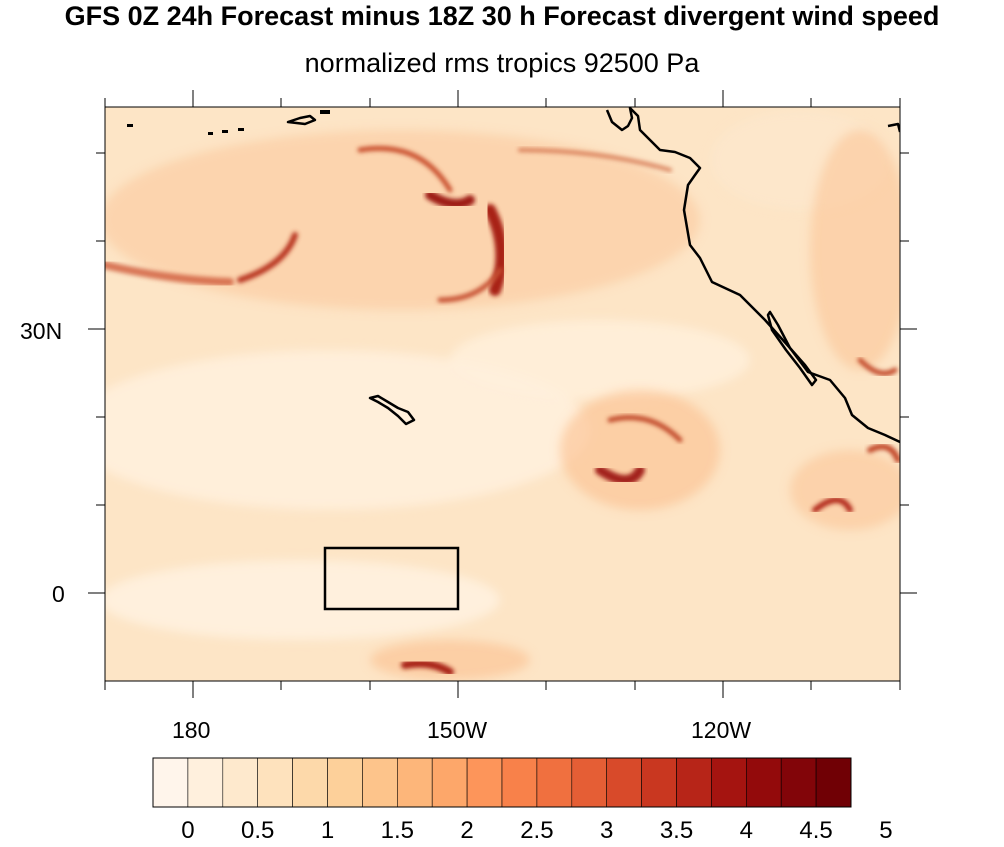  I want to click on colorbar-tick-label: 4.5, so click(816, 830).